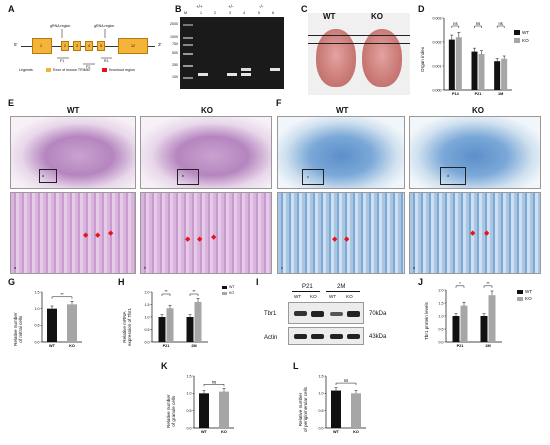 This screenshot has width=550, height=445. What do you see at coordinates (261, 6) in the screenshot?
I see `genotype-label: -/-` at bounding box center [261, 6].